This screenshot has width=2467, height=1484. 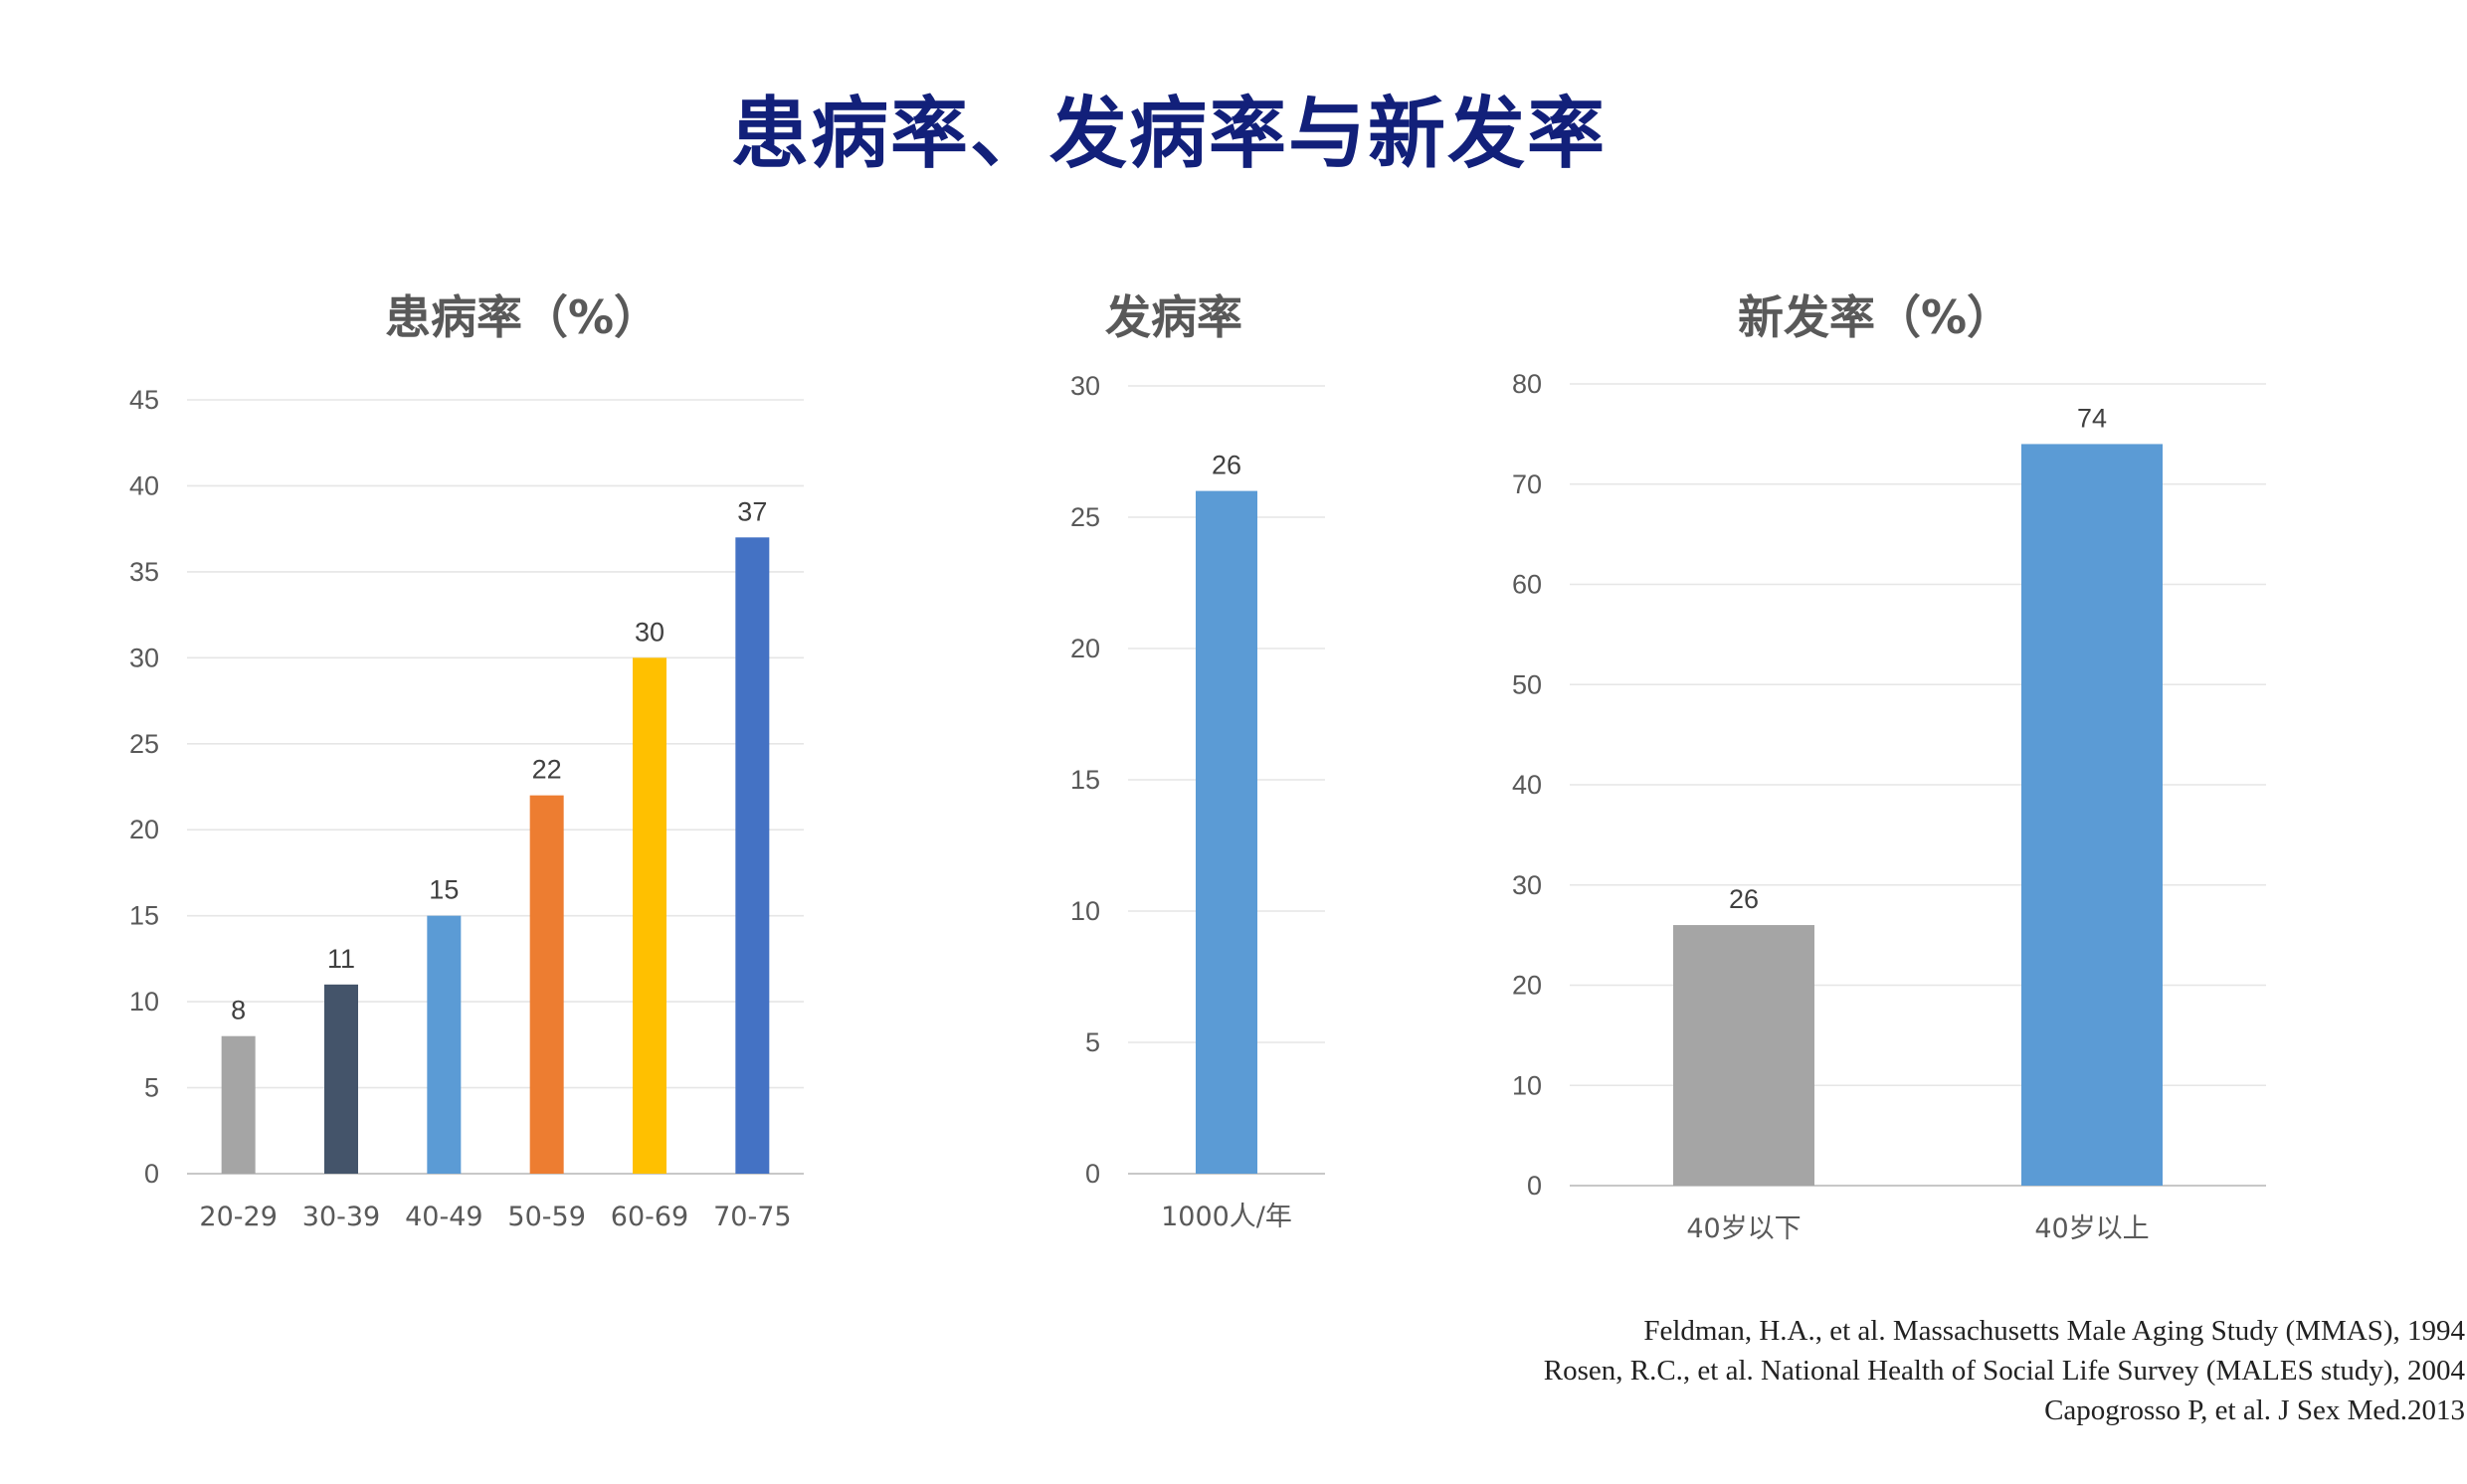 What do you see at coordinates (1226, 466) in the screenshot?
I see `incidence-data-label: 26` at bounding box center [1226, 466].